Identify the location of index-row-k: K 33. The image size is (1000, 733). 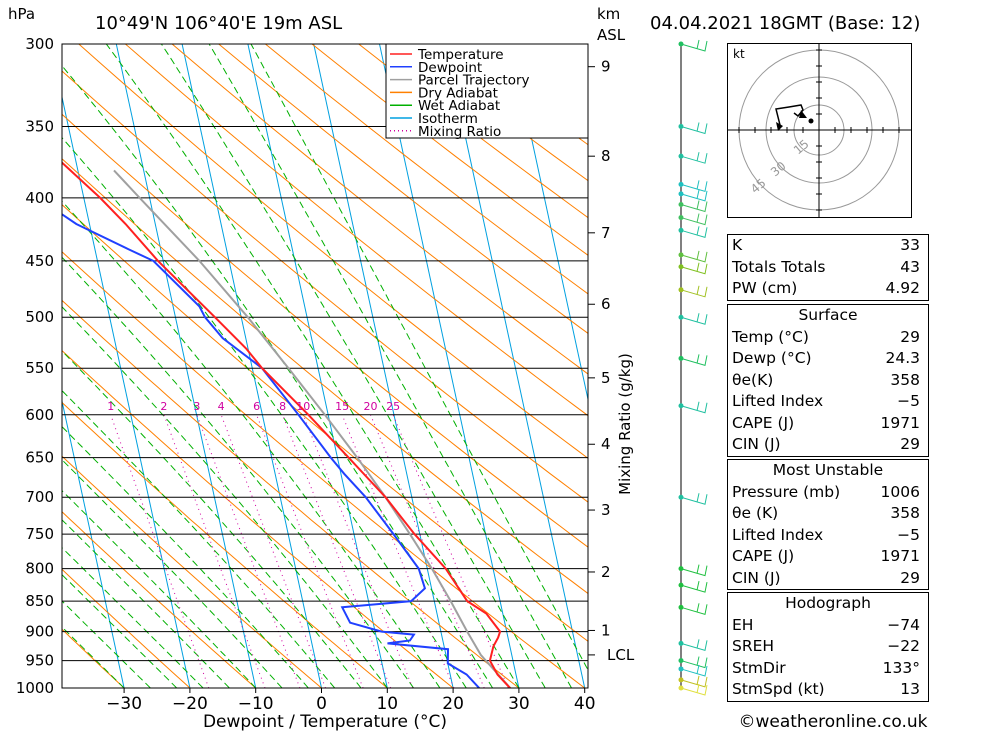
(826, 245).